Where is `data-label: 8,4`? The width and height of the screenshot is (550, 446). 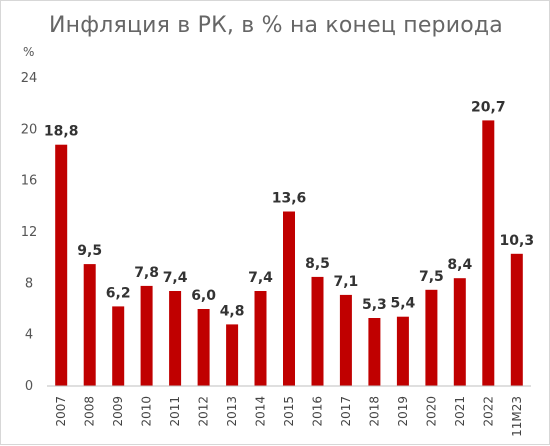 data-label: 8,4 is located at coordinates (459, 265).